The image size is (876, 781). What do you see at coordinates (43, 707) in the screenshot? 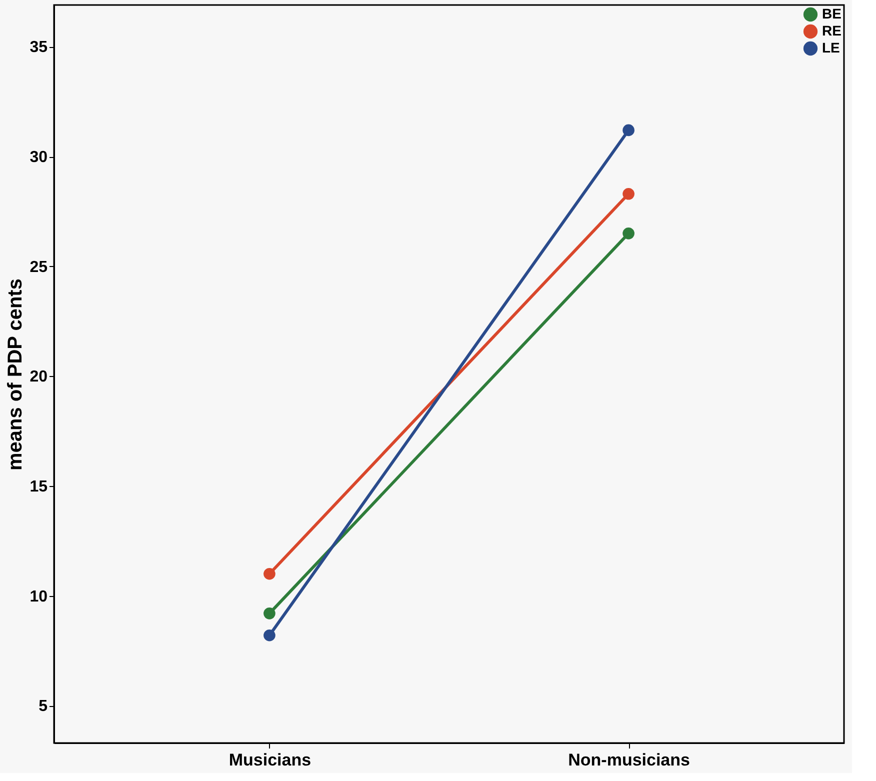
I see `y-tick-label: 5` at bounding box center [43, 707].